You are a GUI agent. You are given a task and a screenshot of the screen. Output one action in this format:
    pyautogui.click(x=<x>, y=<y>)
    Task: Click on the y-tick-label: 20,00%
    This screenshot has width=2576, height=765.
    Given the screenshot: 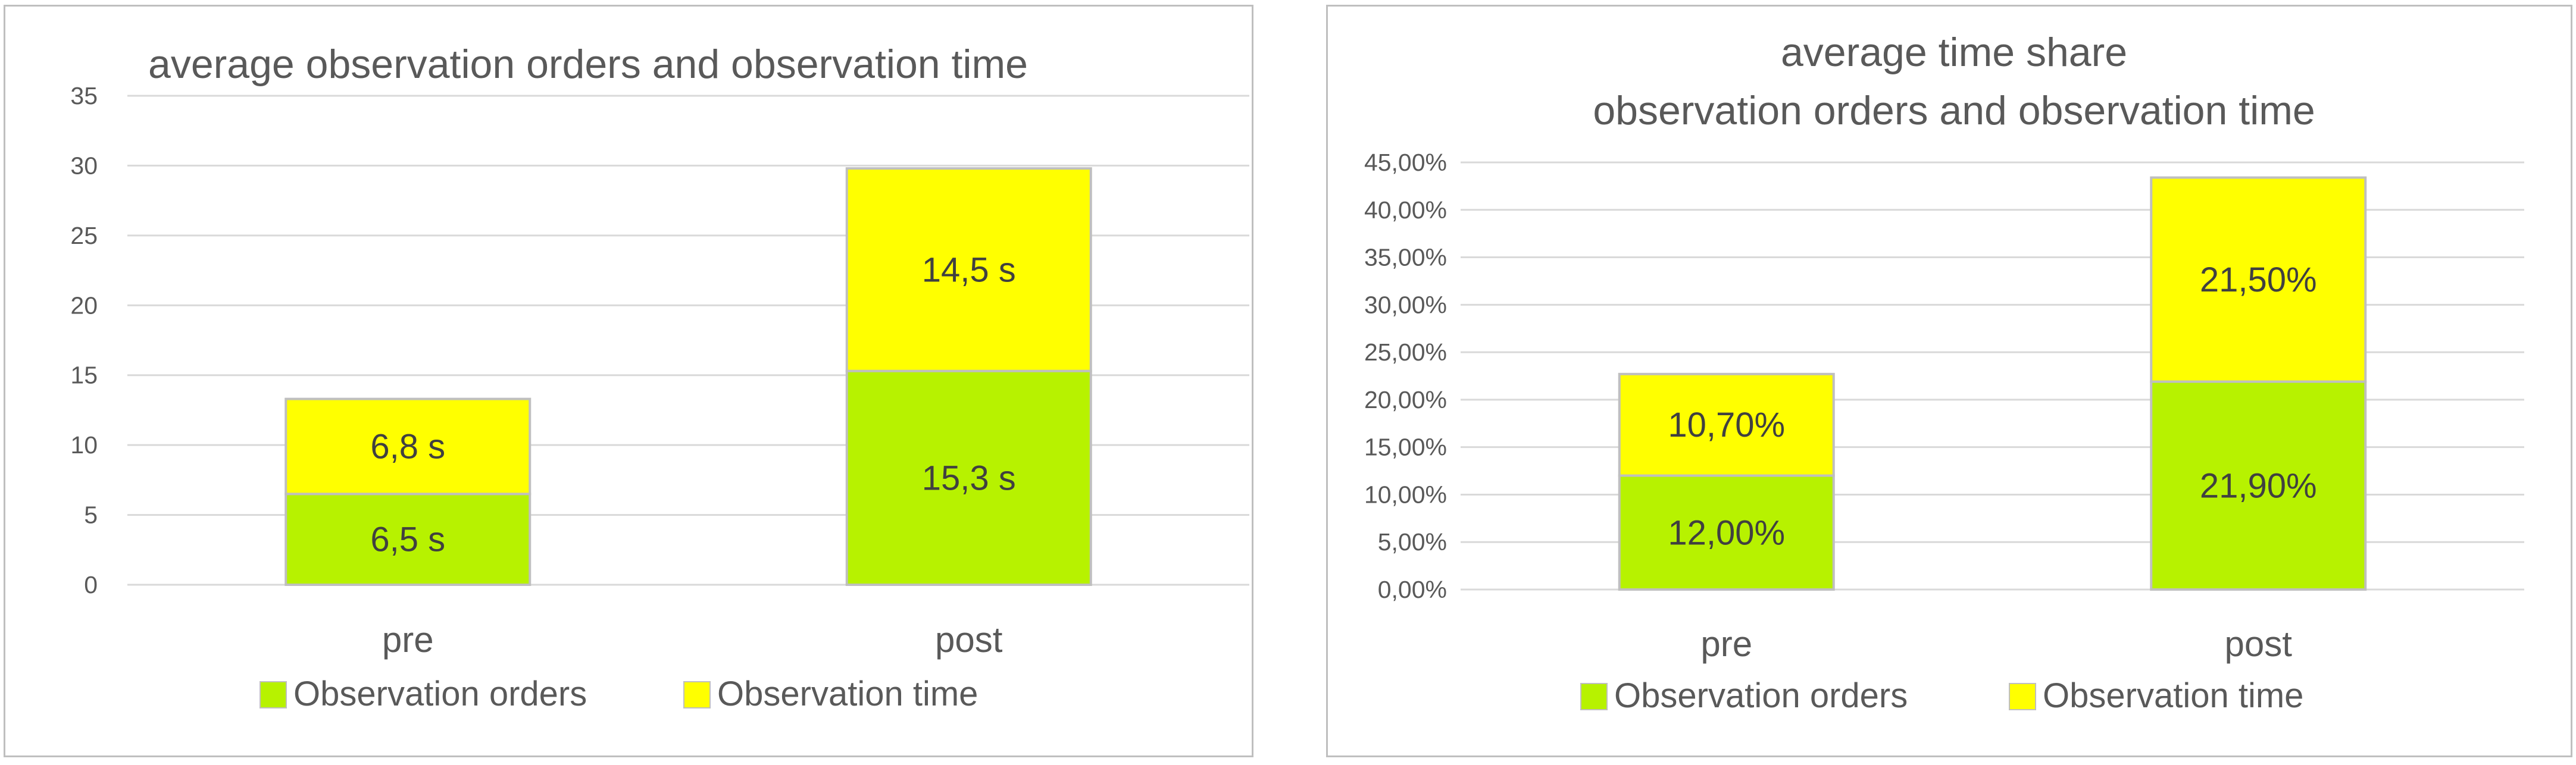 What is the action you would take?
    pyautogui.click(x=1405, y=399)
    